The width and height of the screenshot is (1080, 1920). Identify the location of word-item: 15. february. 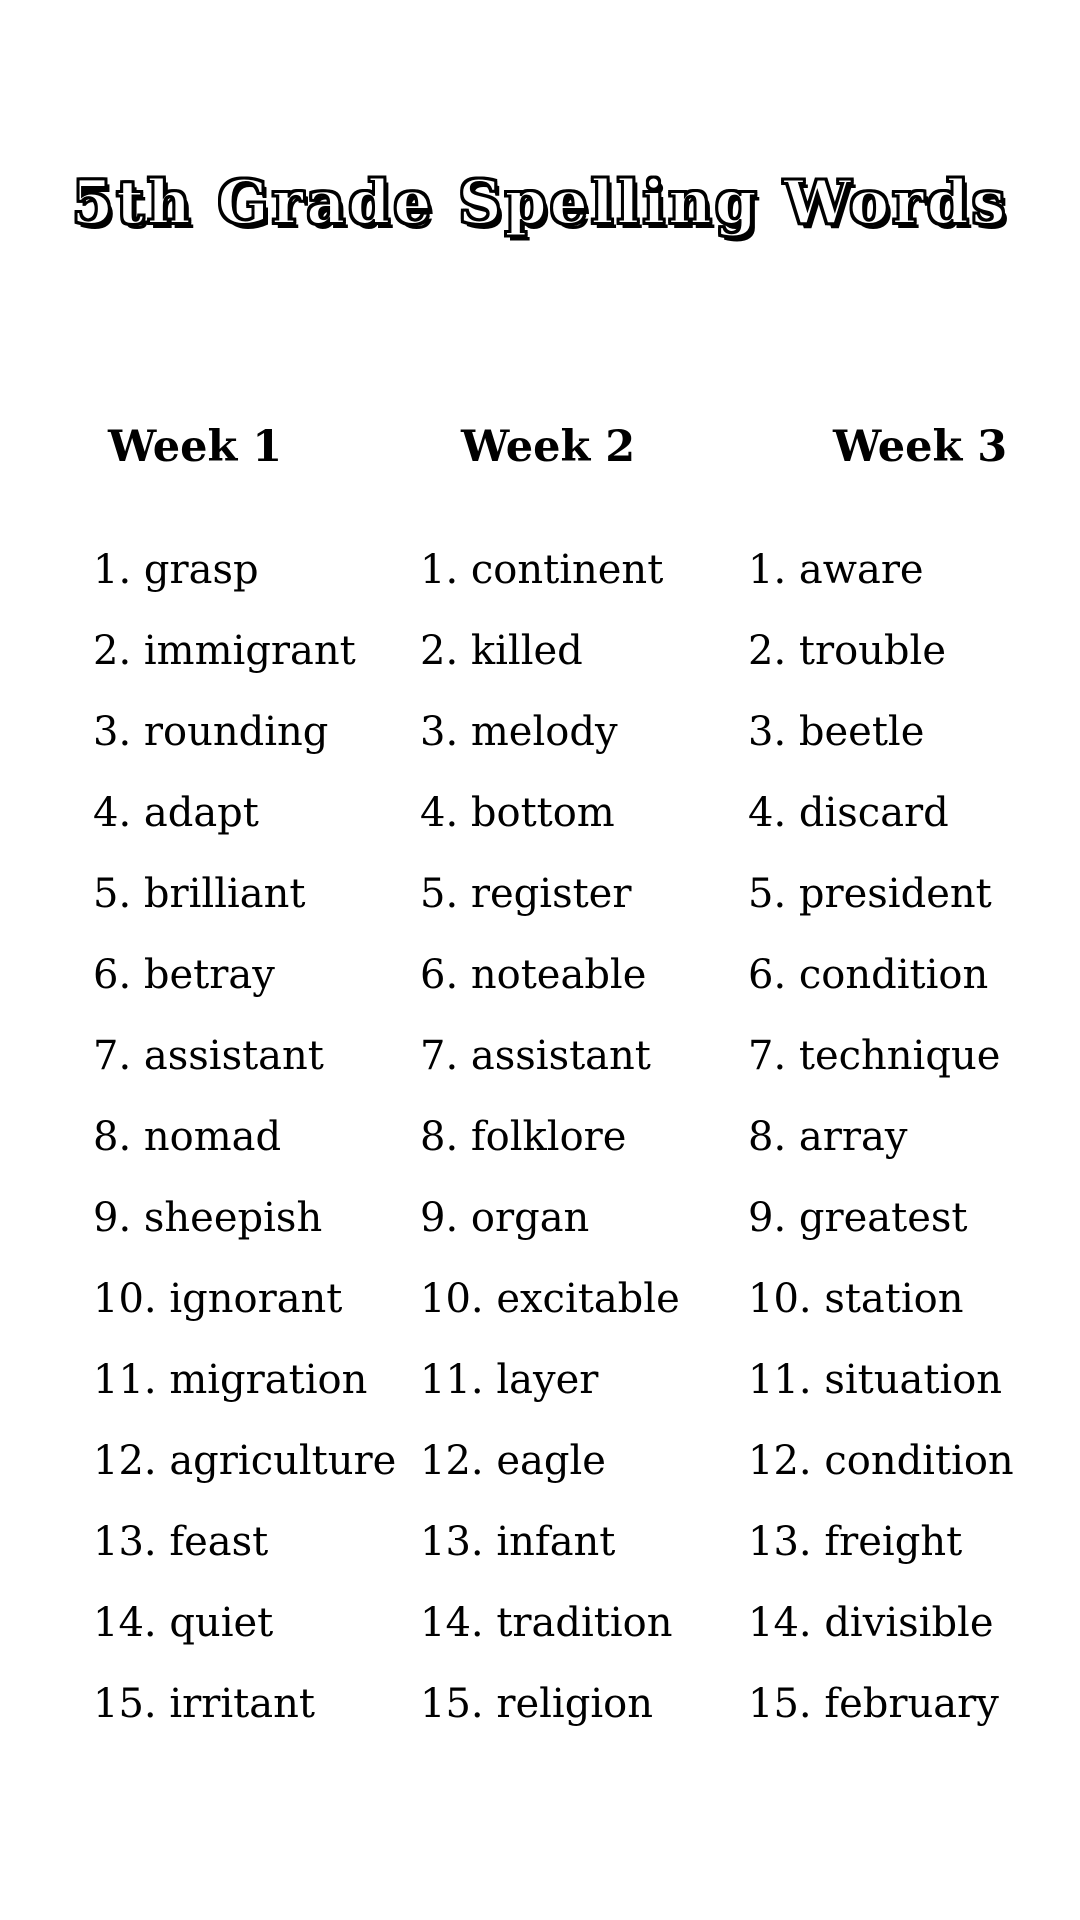
(873, 1704).